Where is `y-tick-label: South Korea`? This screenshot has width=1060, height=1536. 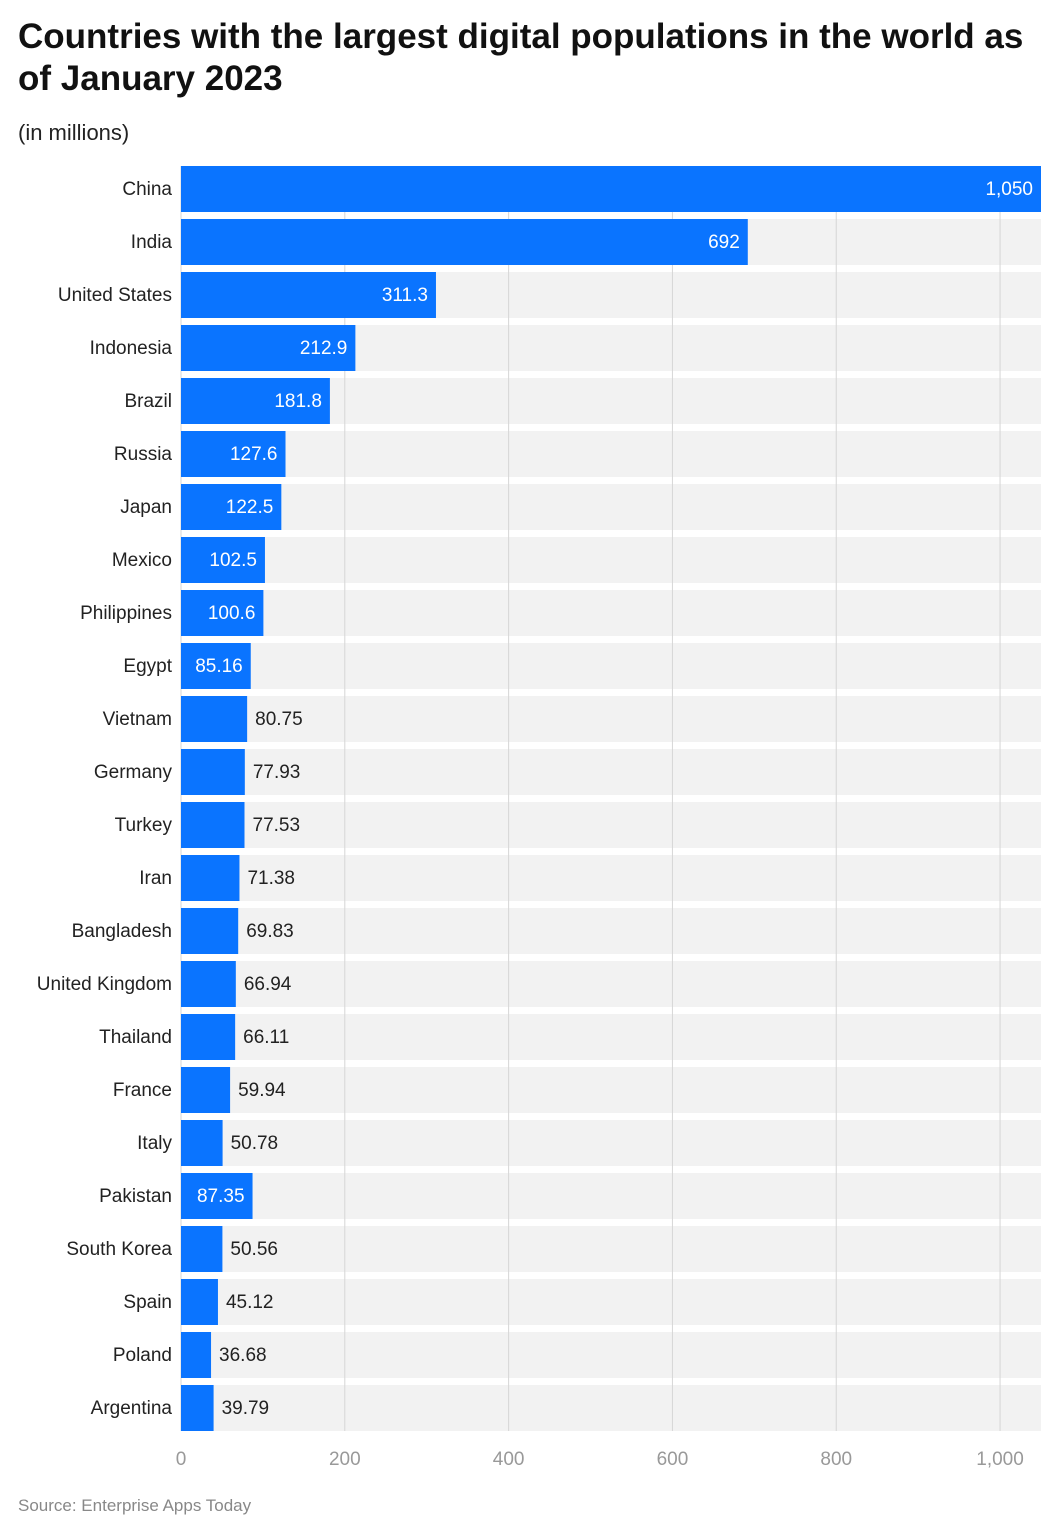
y-tick-label: South Korea is located at coordinates (119, 1249).